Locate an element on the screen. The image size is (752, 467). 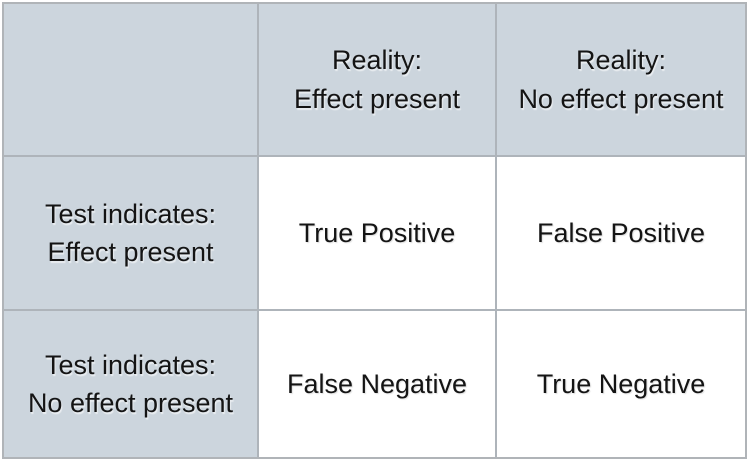
row-header-line: No effect present is located at coordinates (130, 403).